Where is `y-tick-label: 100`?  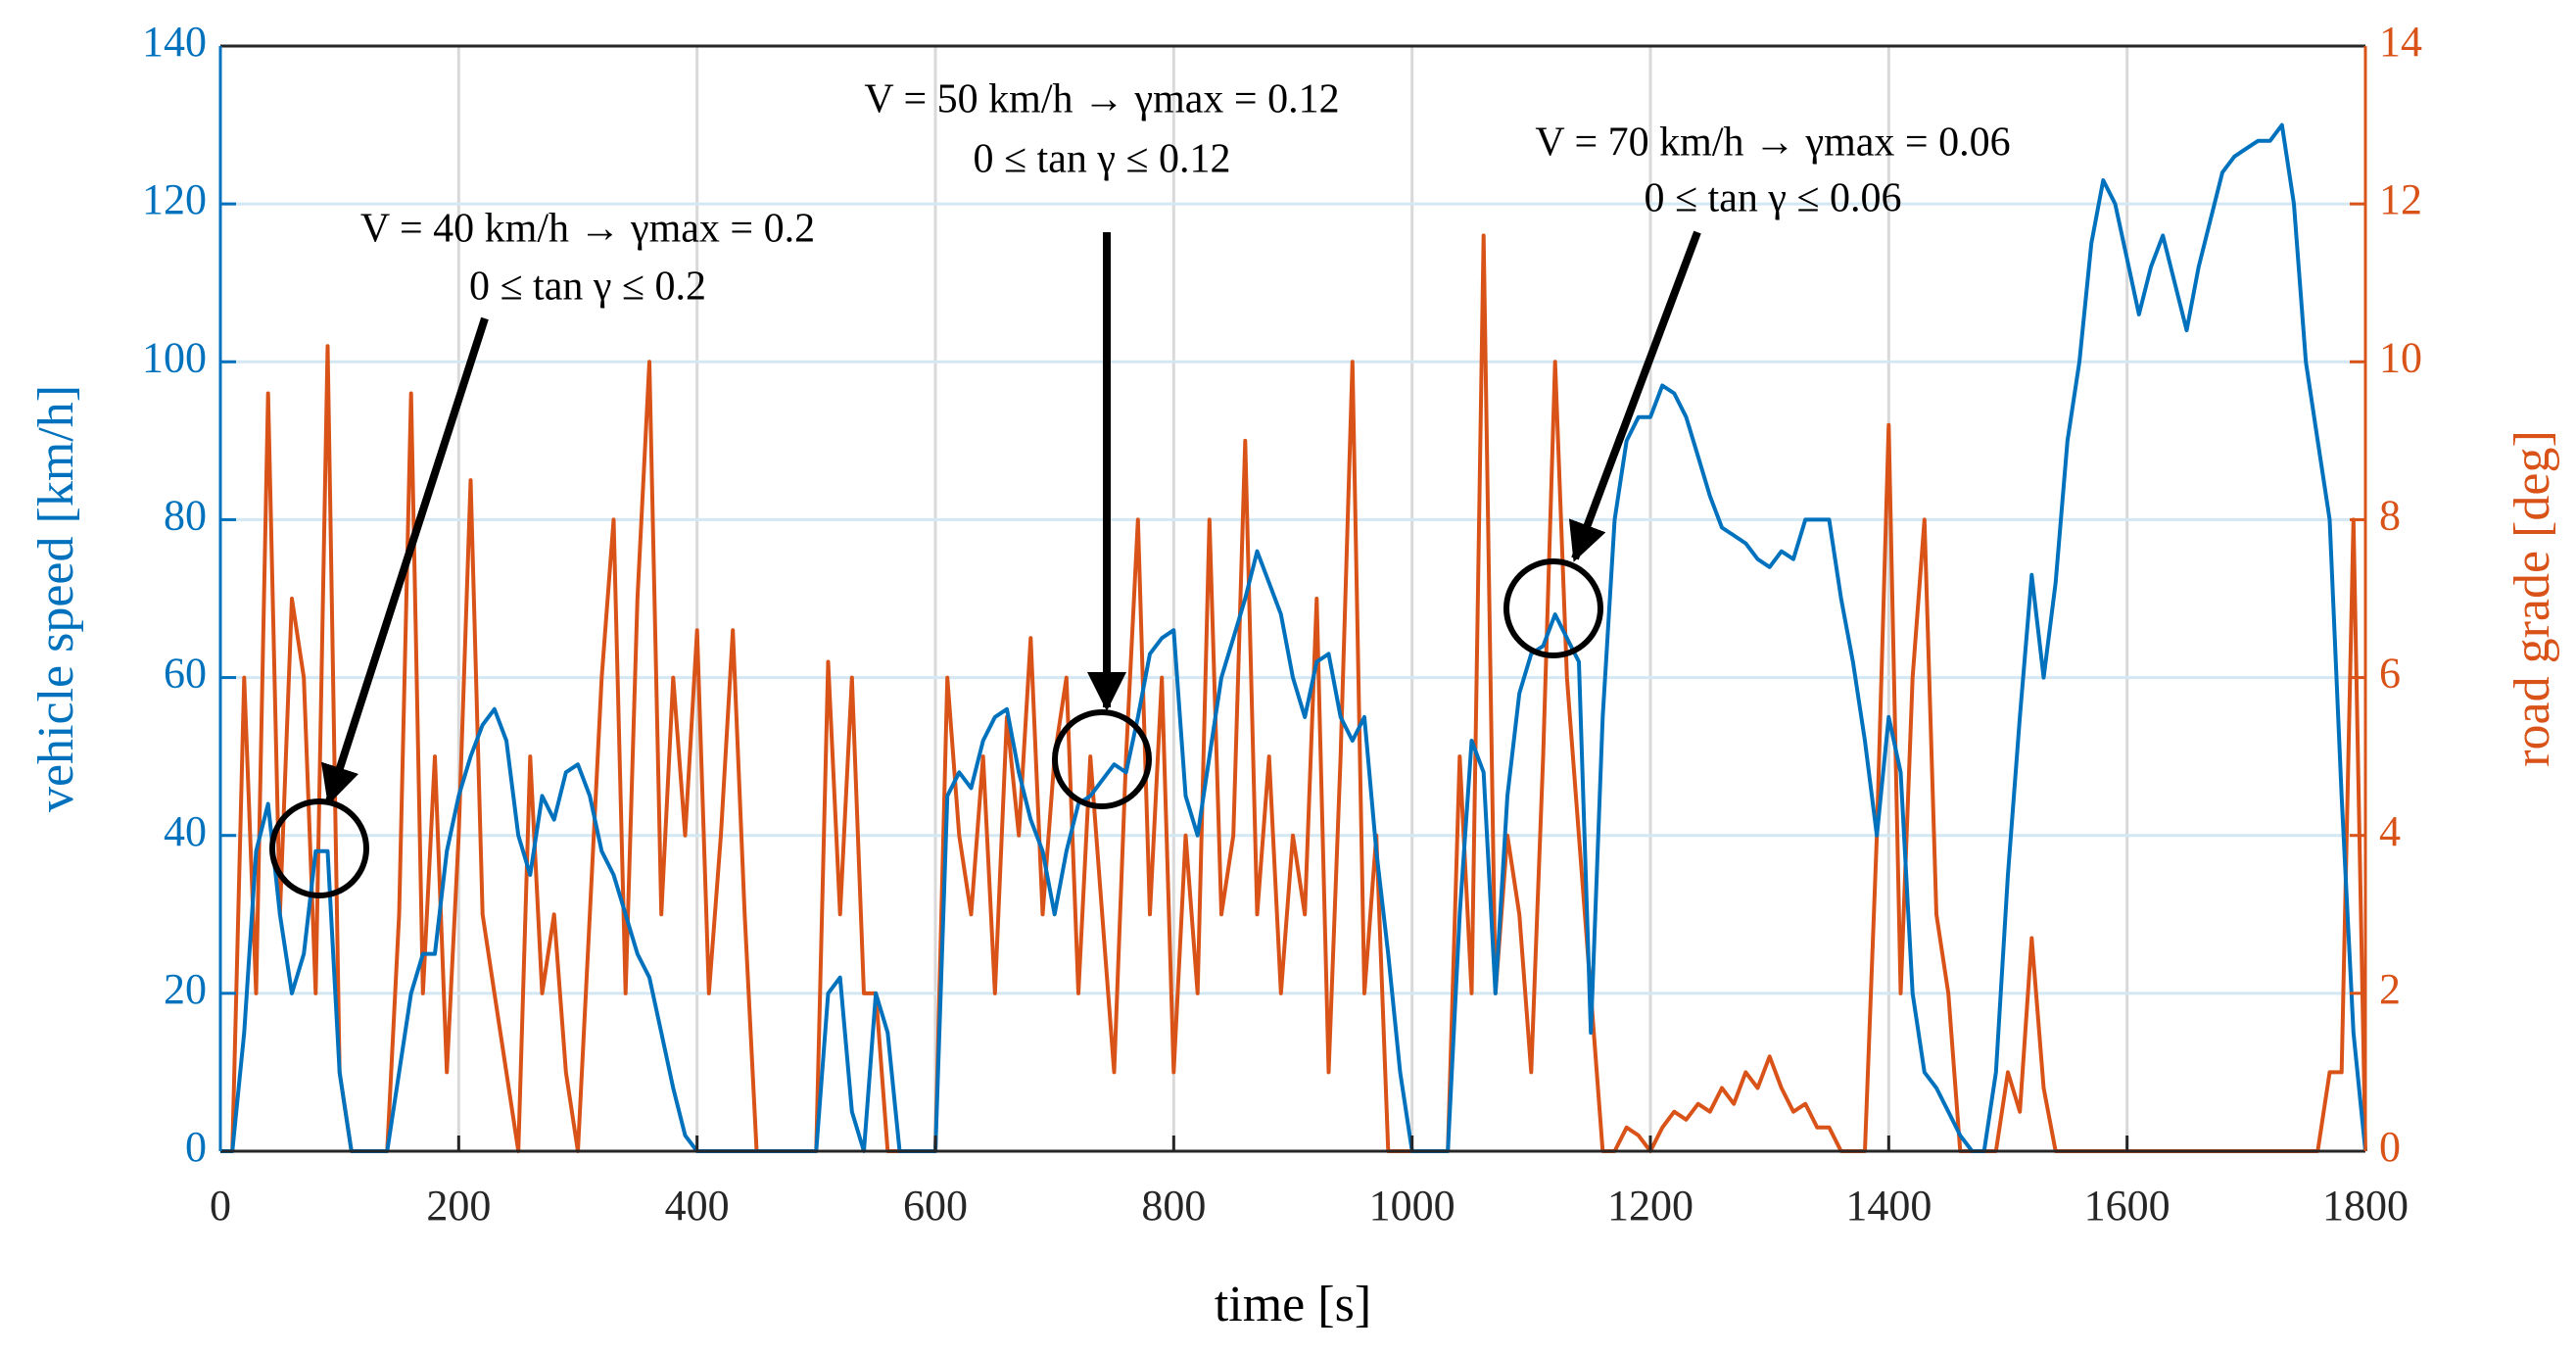 y-tick-label: 100 is located at coordinates (175, 357).